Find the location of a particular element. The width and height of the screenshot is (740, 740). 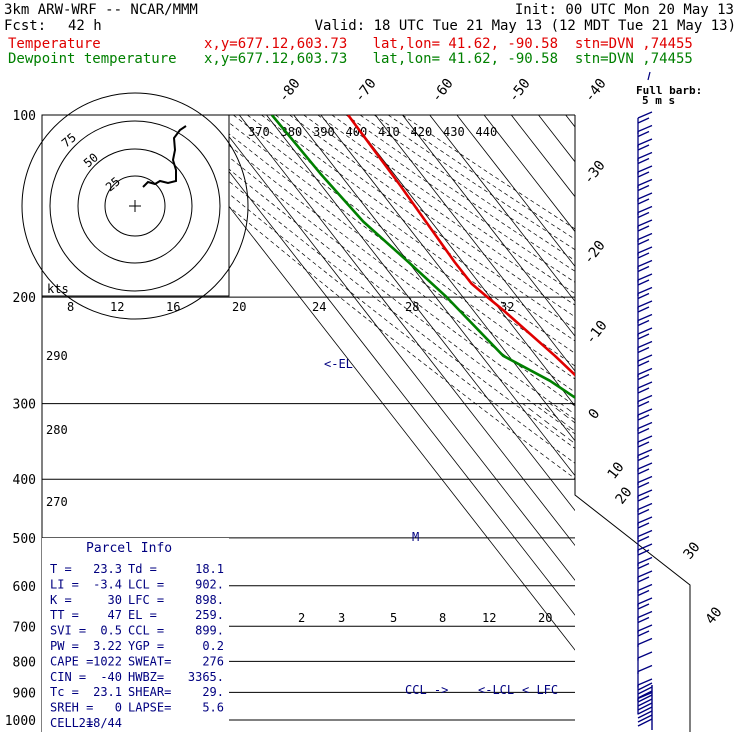

parcel-param-value: 3.22 is located at coordinates (107, 646).